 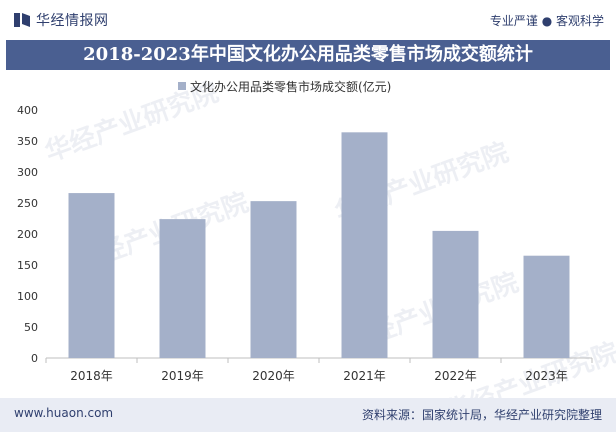 What do you see at coordinates (27, 234) in the screenshot?
I see `y-tick-label: 200` at bounding box center [27, 234].